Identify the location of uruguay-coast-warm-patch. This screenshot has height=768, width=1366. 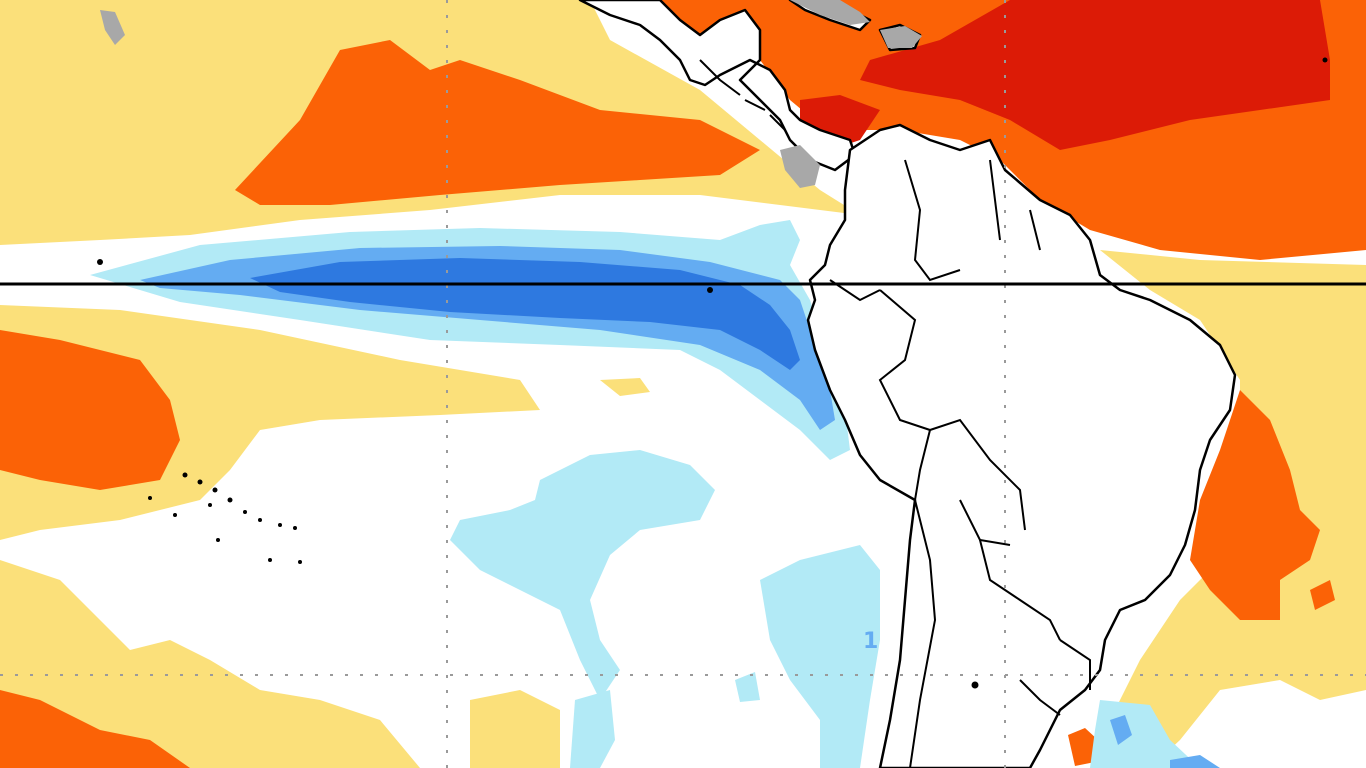
(1083, 747).